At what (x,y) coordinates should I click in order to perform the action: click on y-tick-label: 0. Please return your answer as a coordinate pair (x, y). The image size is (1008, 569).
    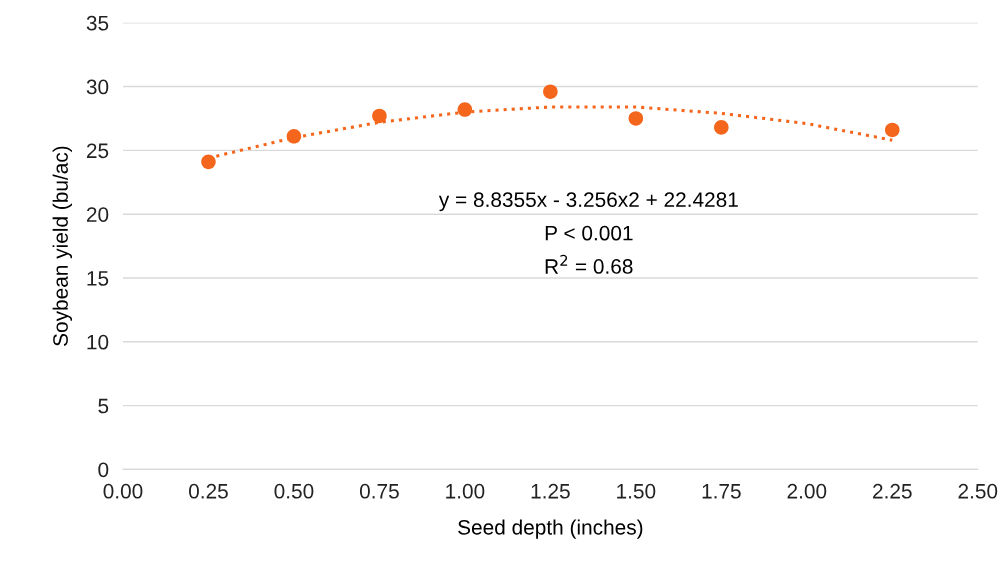
    Looking at the image, I should click on (103, 470).